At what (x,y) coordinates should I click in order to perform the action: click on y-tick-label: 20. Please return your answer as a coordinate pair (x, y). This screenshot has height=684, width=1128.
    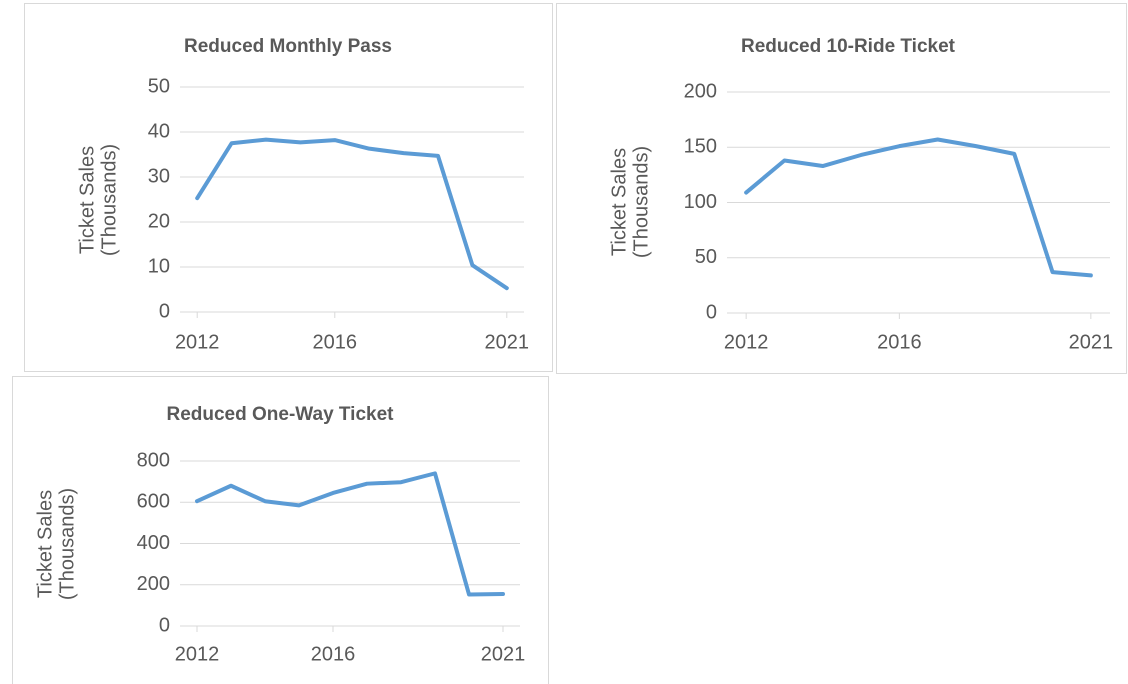
    Looking at the image, I should click on (159, 221).